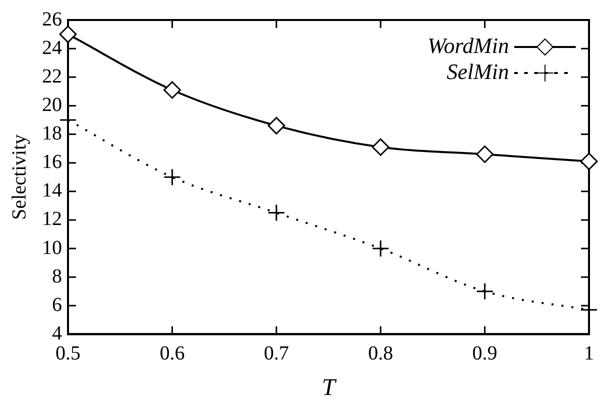  What do you see at coordinates (329, 387) in the screenshot?
I see `x-axis-title: T` at bounding box center [329, 387].